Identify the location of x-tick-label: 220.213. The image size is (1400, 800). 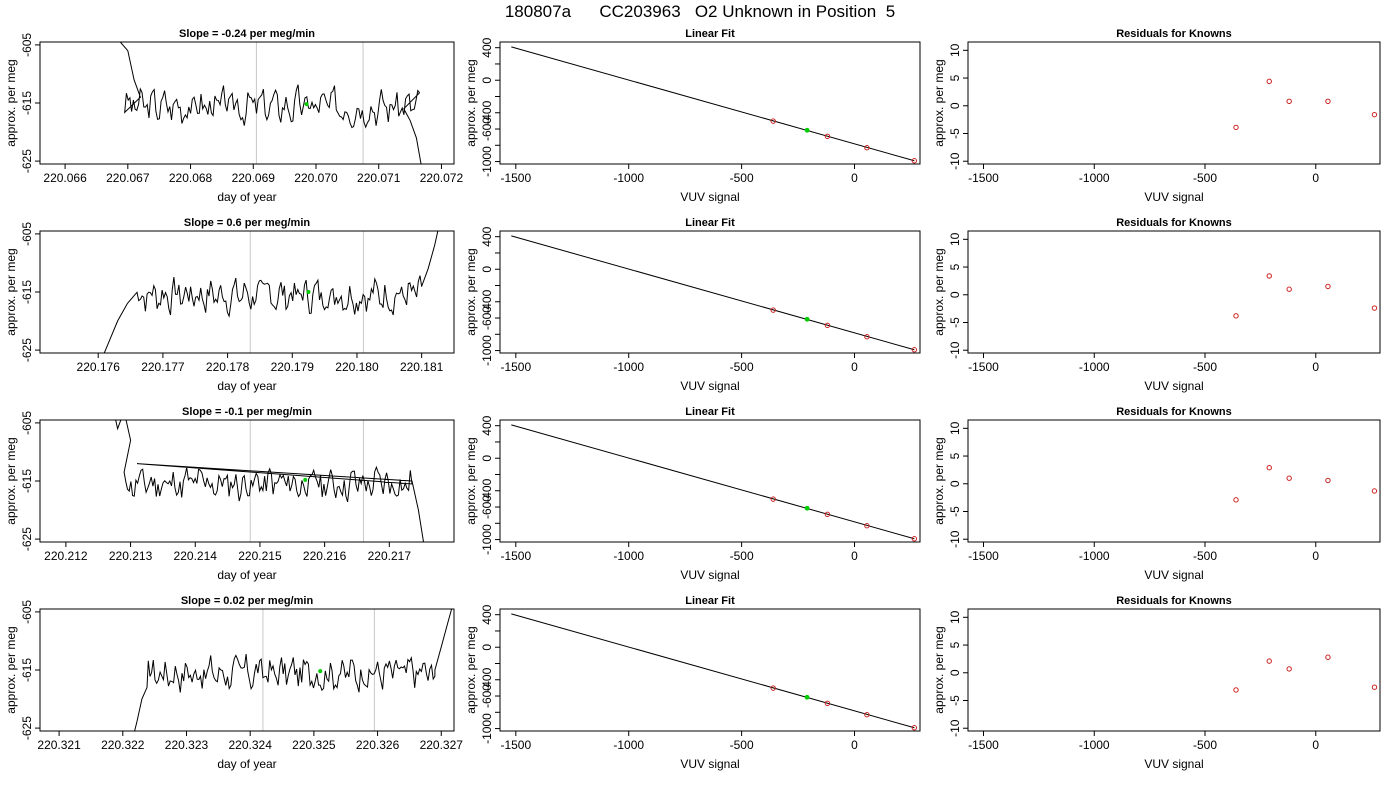
(131, 556).